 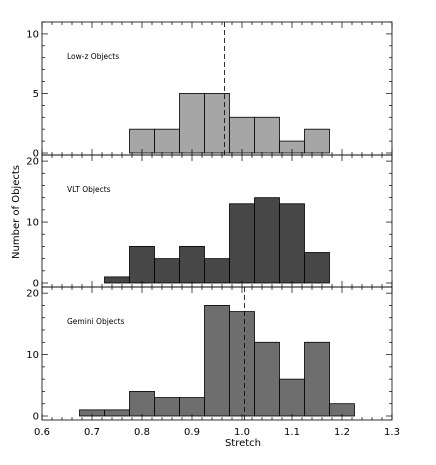 What do you see at coordinates (342, 432) in the screenshot?
I see `x-tick-label: 1.2` at bounding box center [342, 432].